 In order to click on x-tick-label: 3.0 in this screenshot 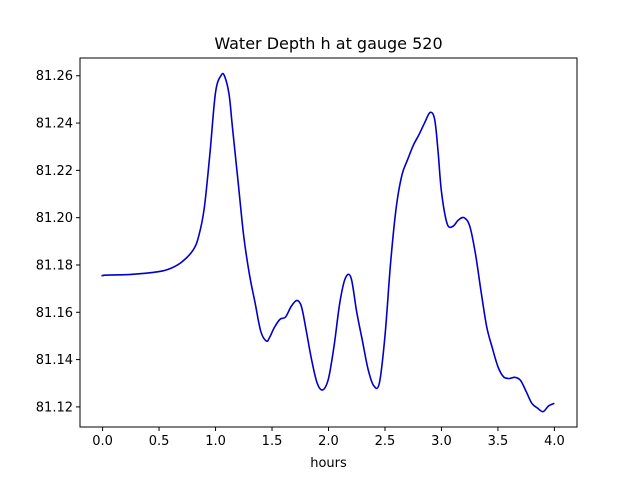, I will do `click(441, 441)`.